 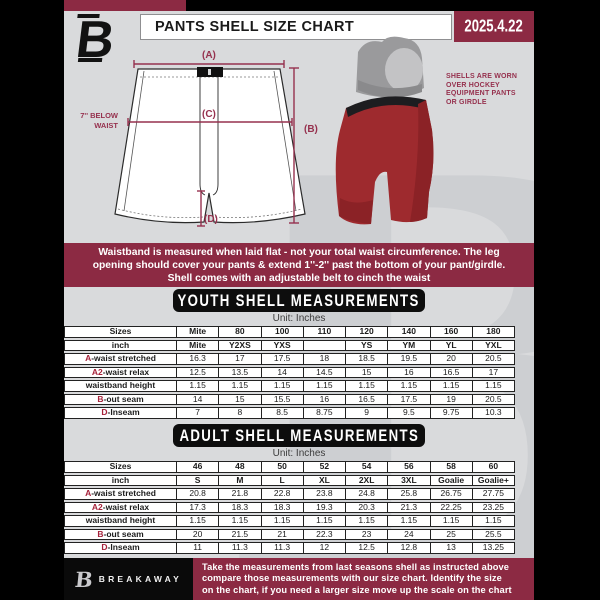 I want to click on value-cell: 52, so click(x=324, y=467).